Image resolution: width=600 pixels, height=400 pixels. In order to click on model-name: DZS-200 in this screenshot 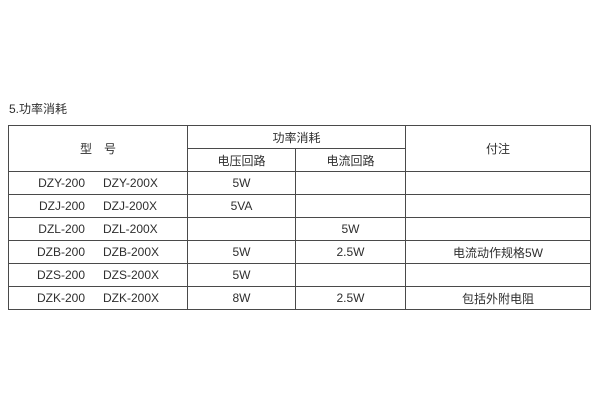, I will do `click(60, 275)`.